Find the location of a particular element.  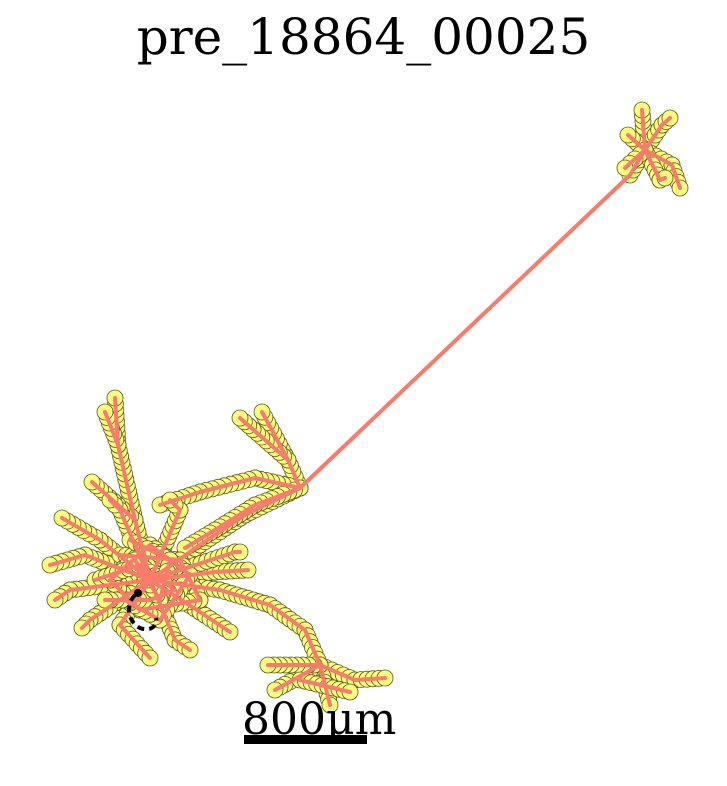

soma-marker is located at coordinates (143, 610).